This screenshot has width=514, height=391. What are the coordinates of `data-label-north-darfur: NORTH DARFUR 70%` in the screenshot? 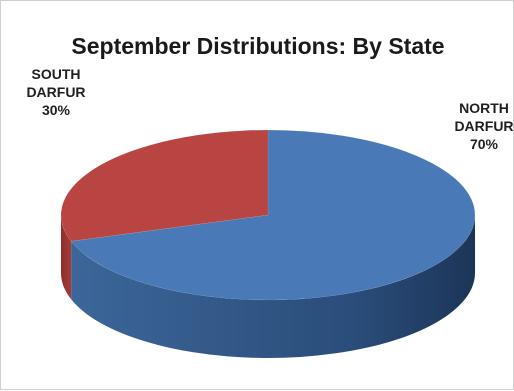 It's located at (480, 126).